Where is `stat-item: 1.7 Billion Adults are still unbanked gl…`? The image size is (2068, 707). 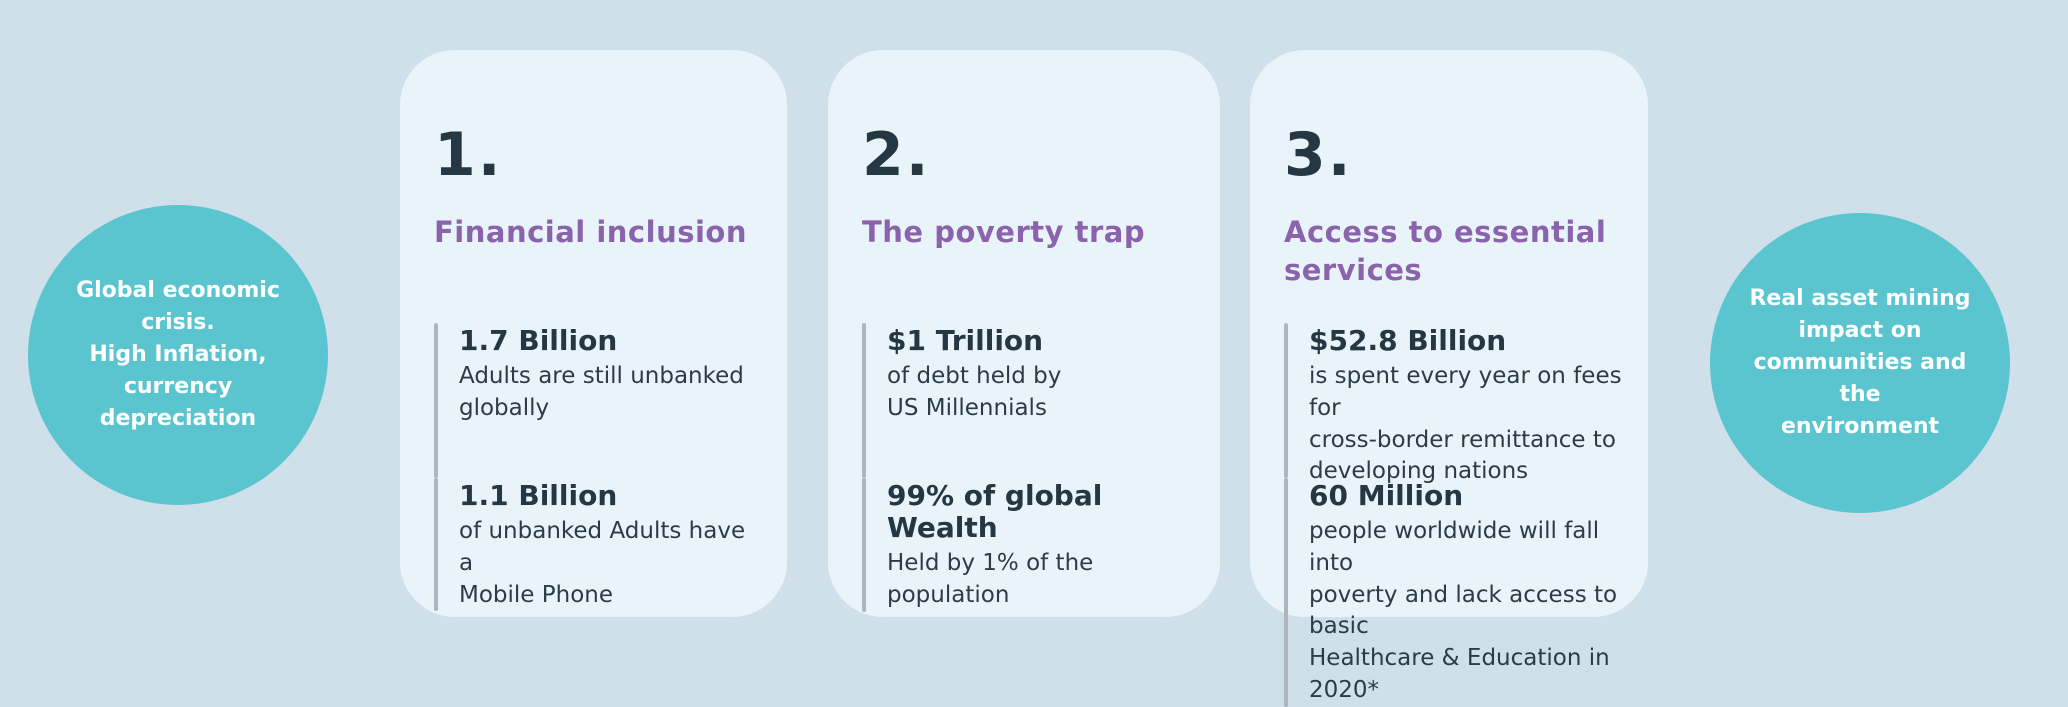 stat-item: 1.7 Billion Adults are still unbanked gl… is located at coordinates (599, 400).